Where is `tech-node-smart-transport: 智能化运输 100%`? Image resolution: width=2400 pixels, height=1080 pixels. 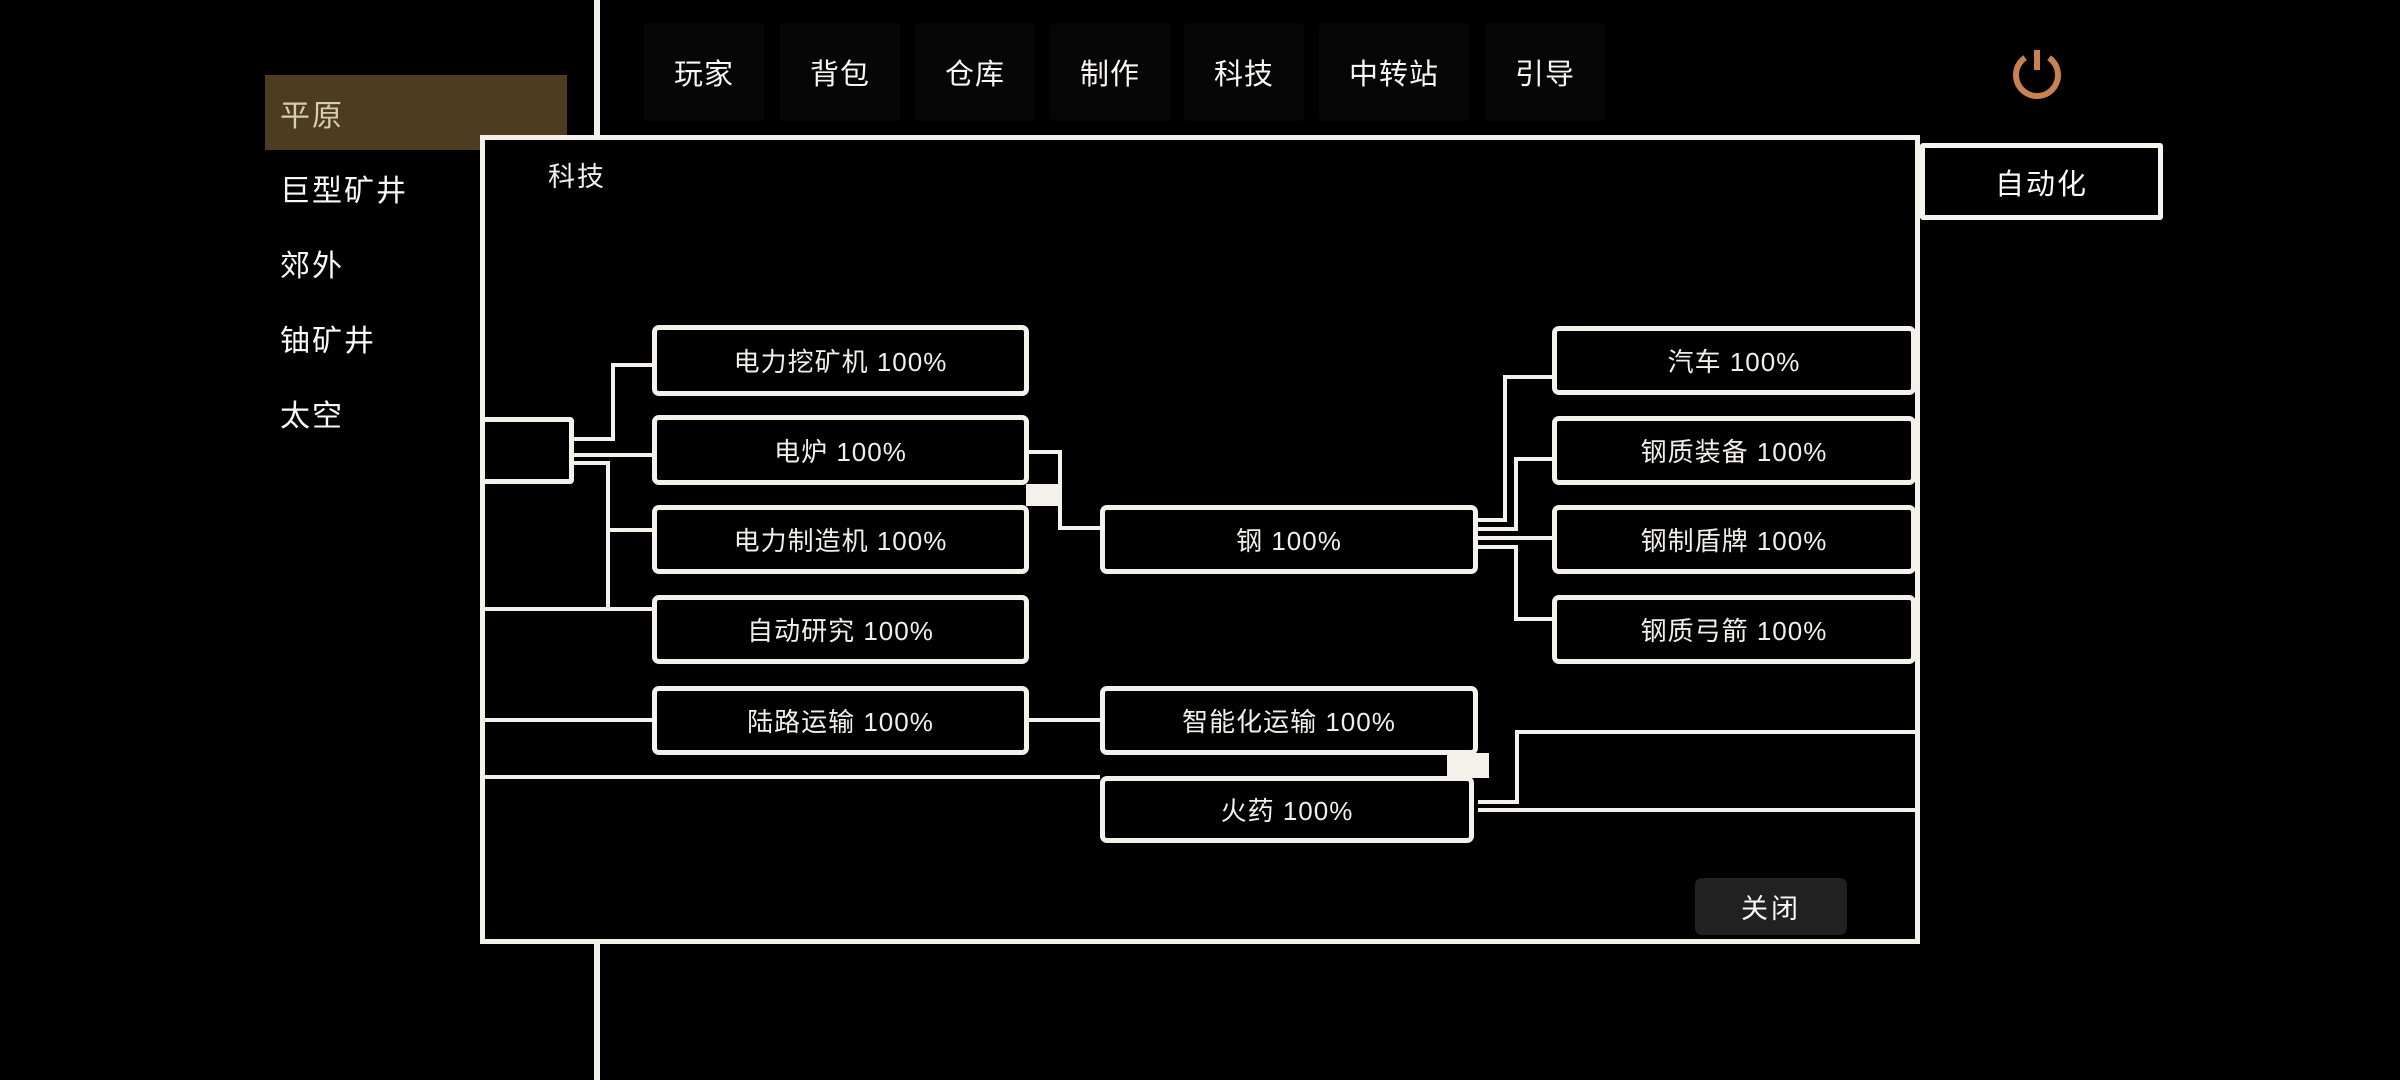
tech-node-smart-transport: 智能化运输 100% is located at coordinates (1289, 720).